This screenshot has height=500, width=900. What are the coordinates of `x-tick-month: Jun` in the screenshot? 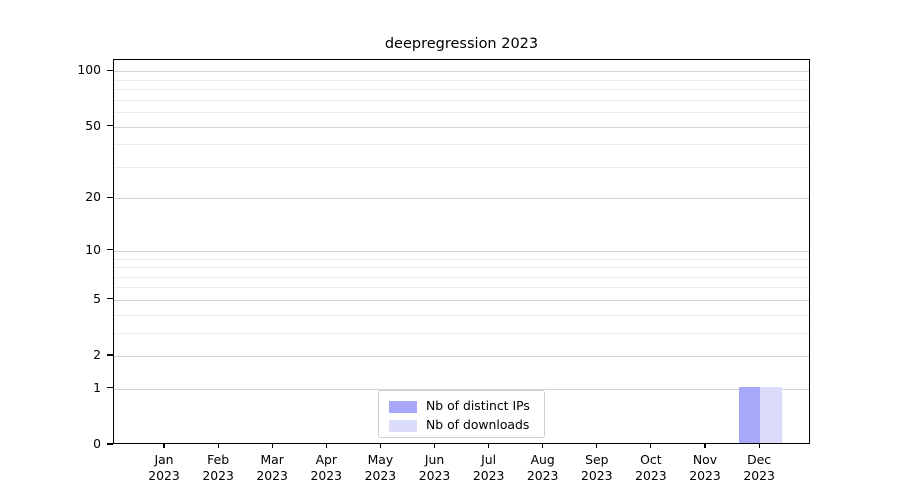 It's located at (434, 459).